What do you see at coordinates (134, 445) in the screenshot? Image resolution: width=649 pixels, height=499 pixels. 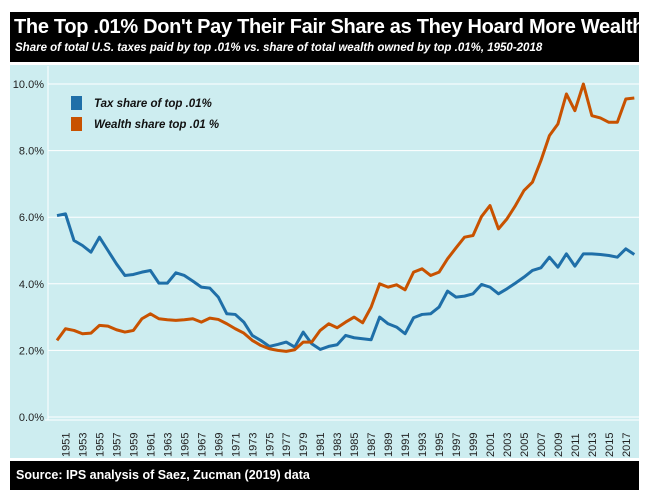 I see `x-tick-label: 1959` at bounding box center [134, 445].